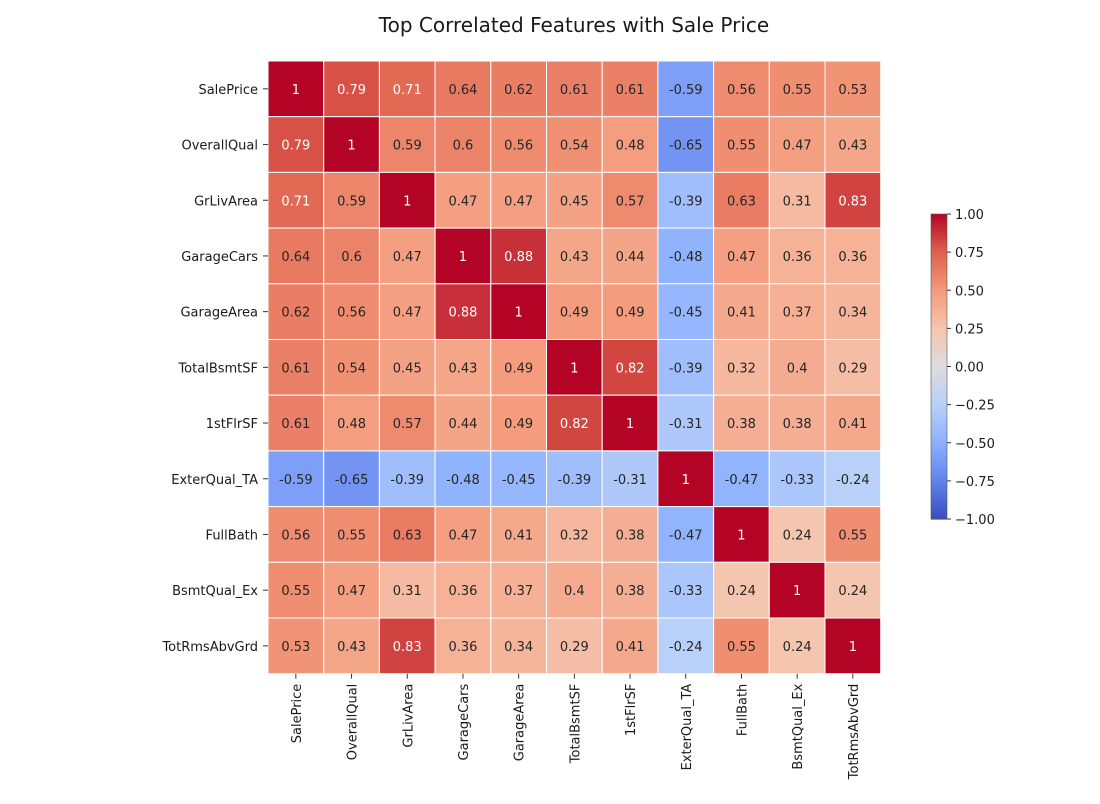  I want to click on cell-value-label: 0.45, so click(574, 201).